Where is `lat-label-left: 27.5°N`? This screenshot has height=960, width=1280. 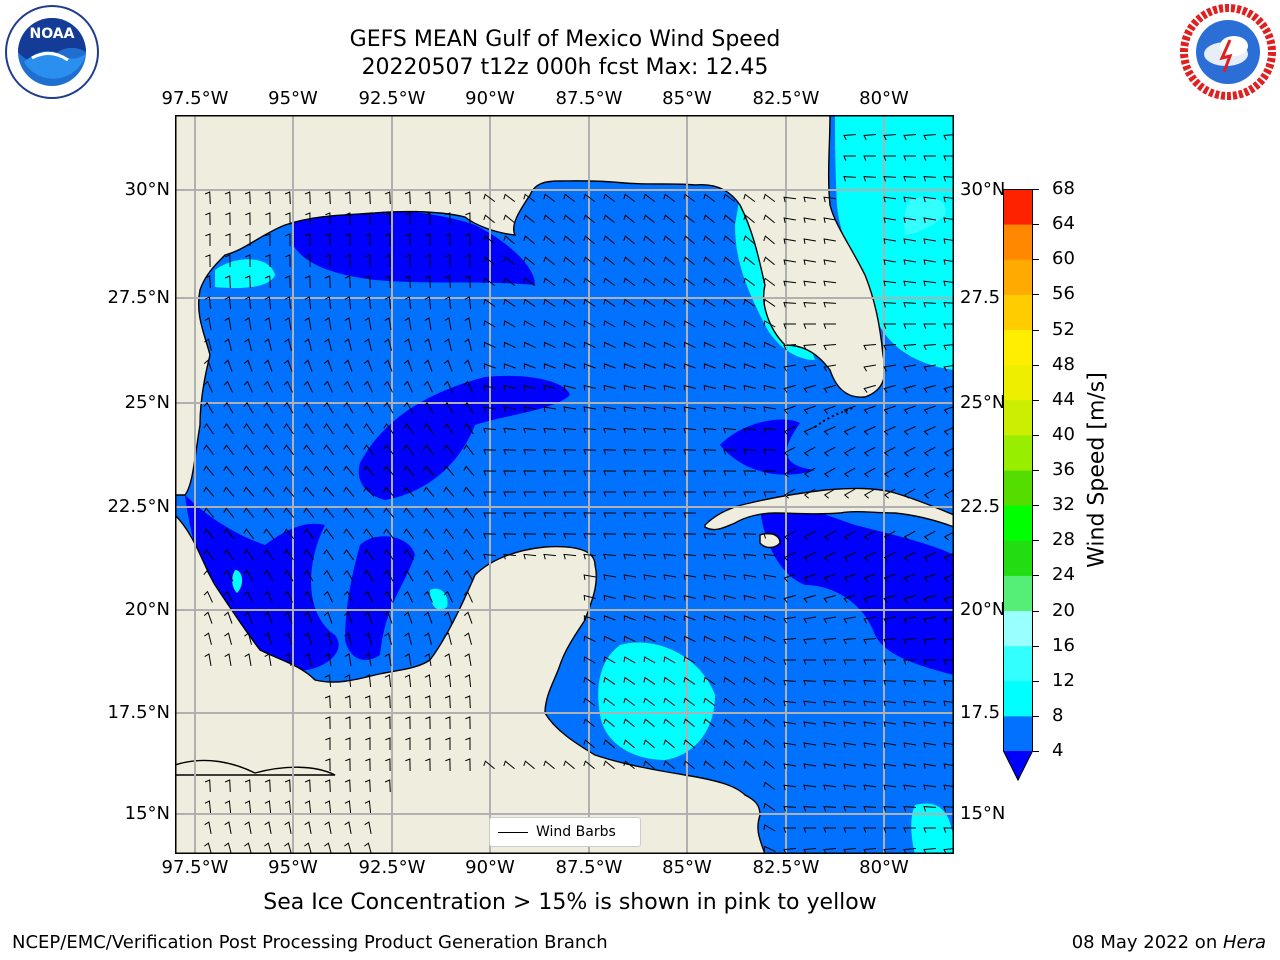
lat-label-left: 27.5°N is located at coordinates (138, 297).